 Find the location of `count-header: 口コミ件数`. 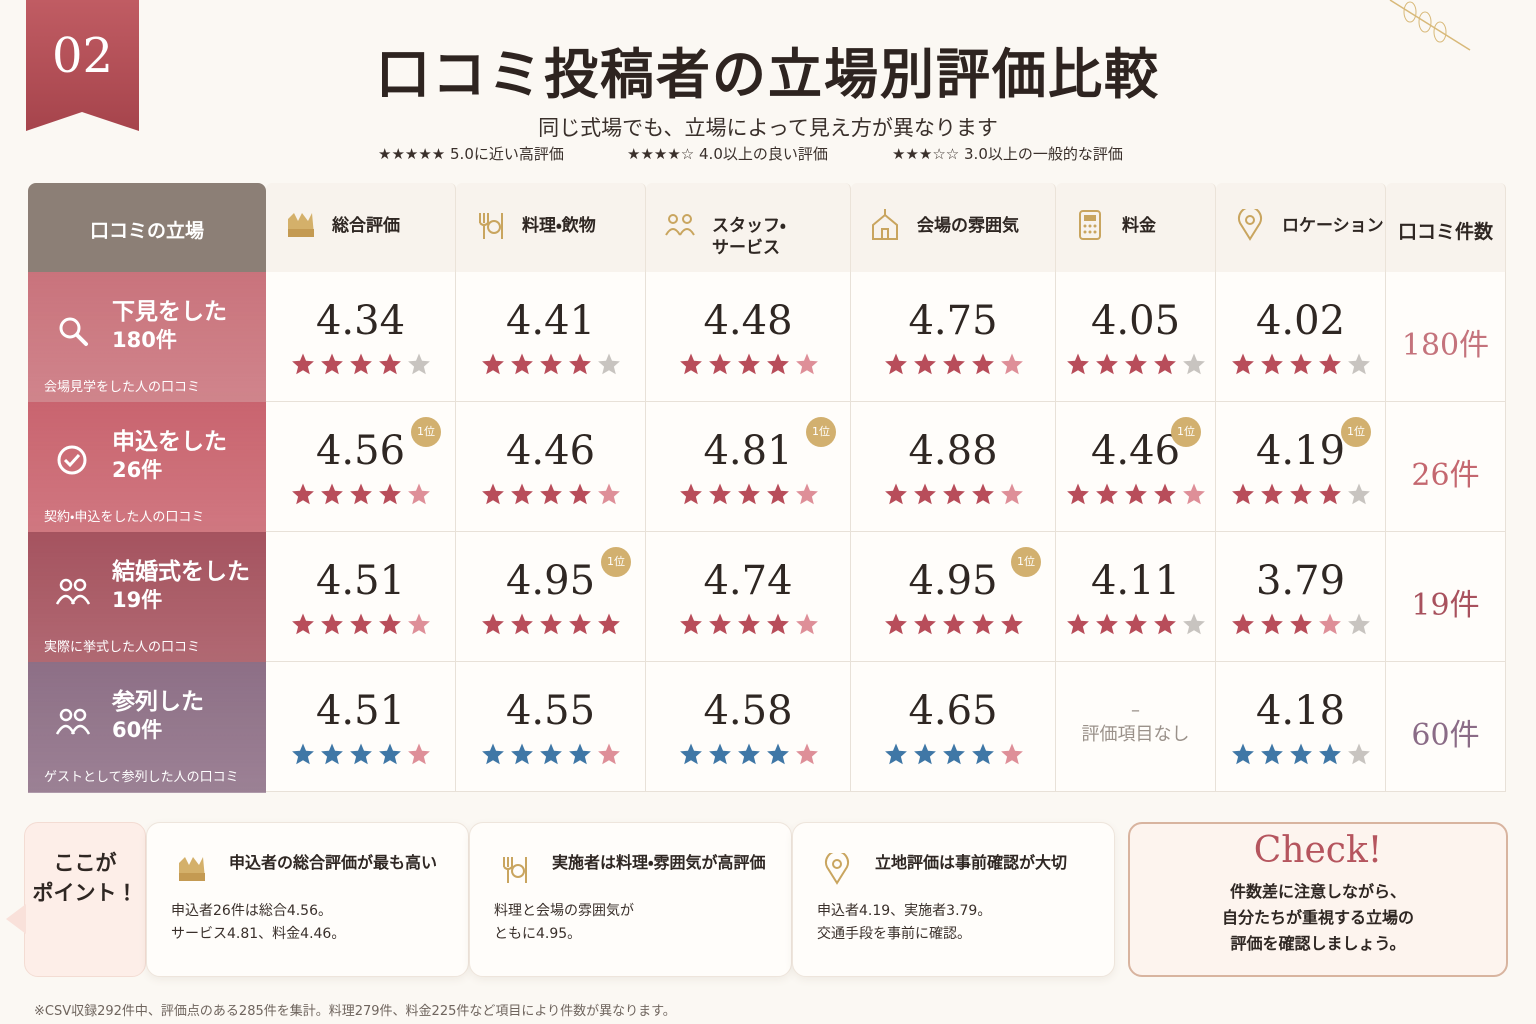

count-header: 口コミ件数 is located at coordinates (1446, 227).